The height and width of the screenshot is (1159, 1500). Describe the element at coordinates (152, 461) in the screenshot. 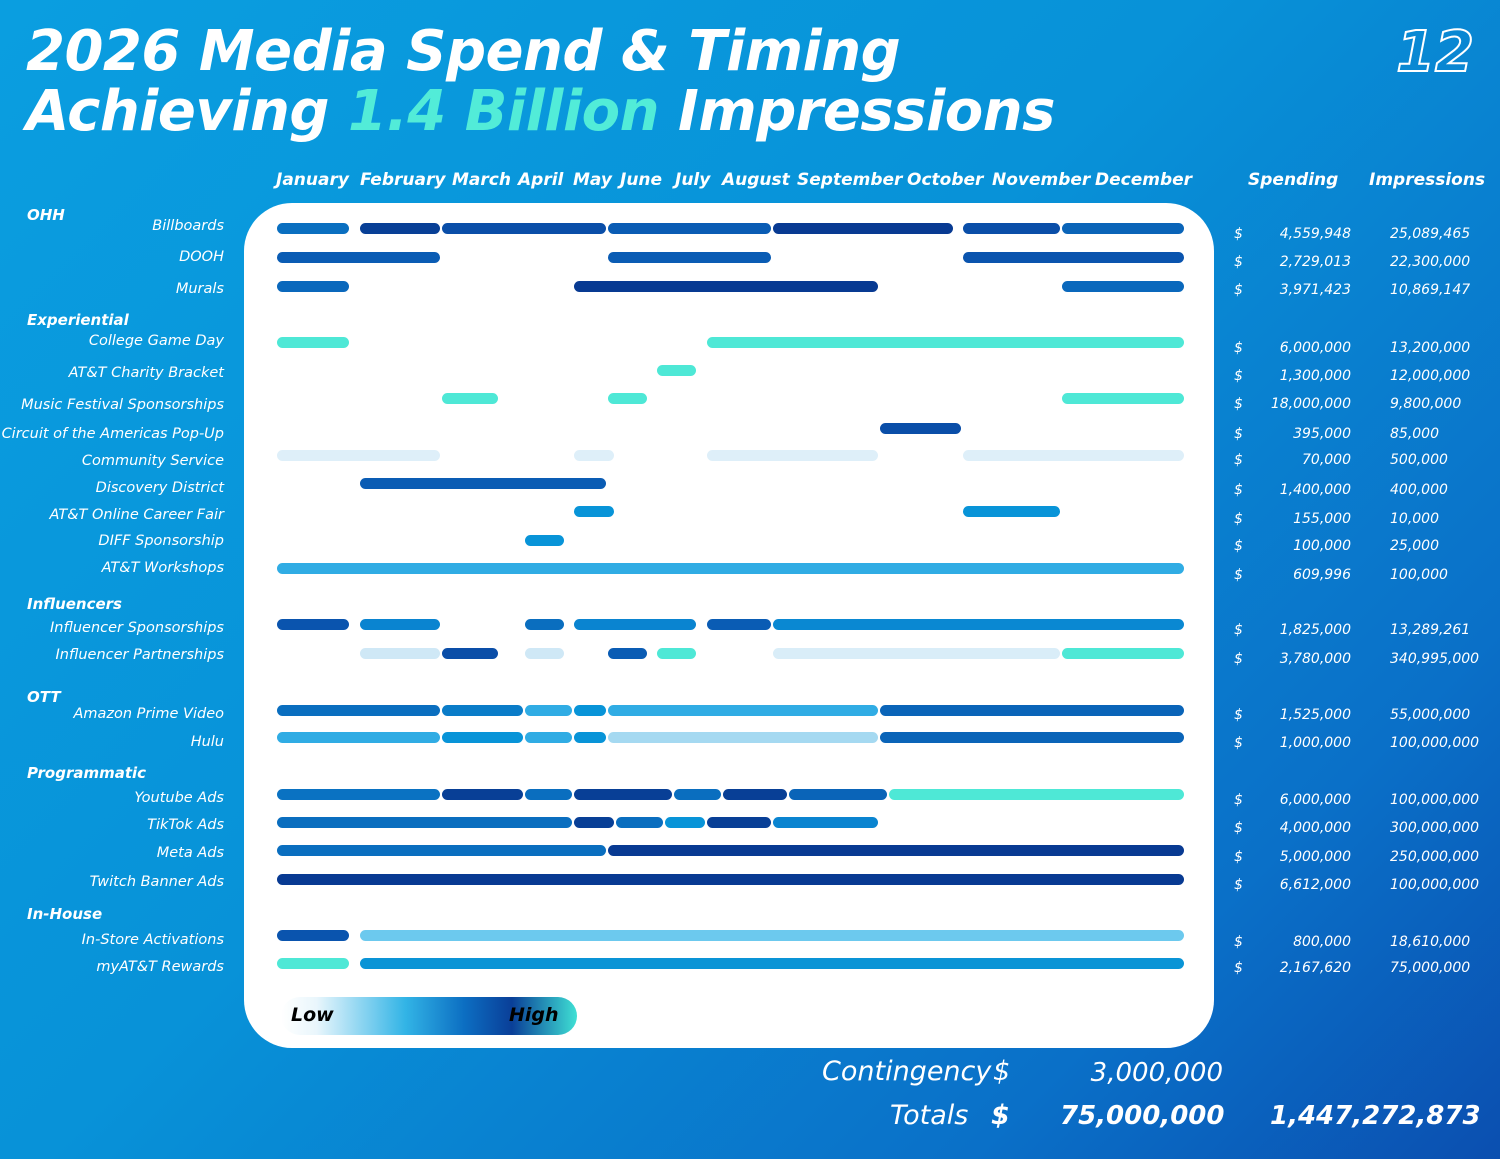

I see `row-label: Community Service` at that location.